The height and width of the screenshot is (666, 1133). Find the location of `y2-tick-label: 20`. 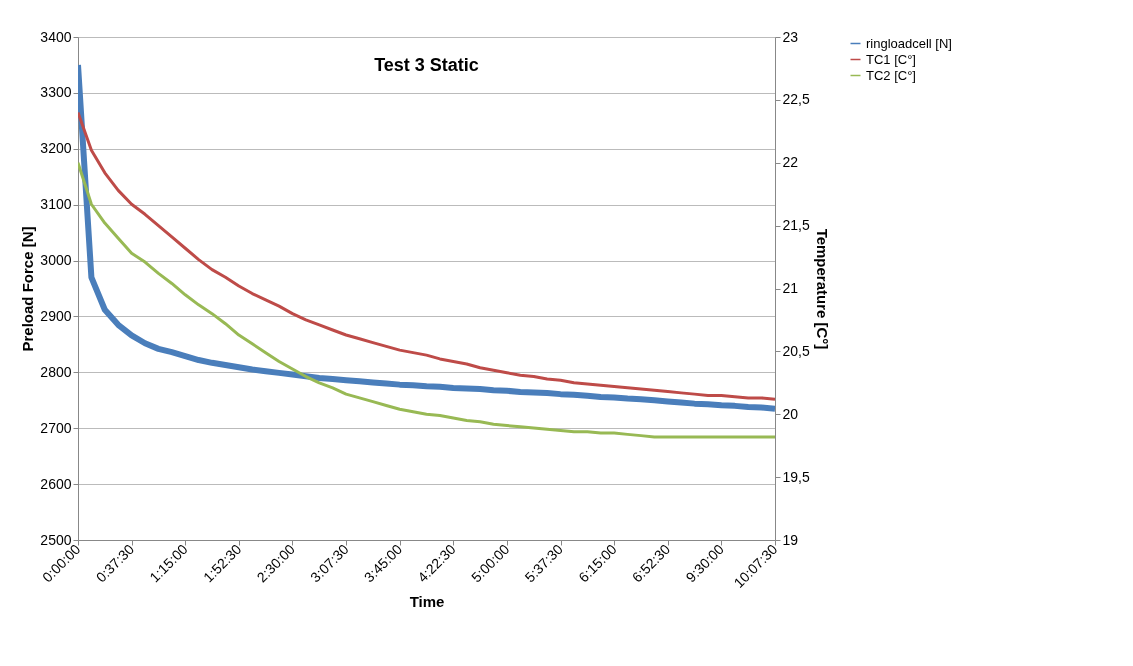

y2-tick-label: 20 is located at coordinates (790, 413).